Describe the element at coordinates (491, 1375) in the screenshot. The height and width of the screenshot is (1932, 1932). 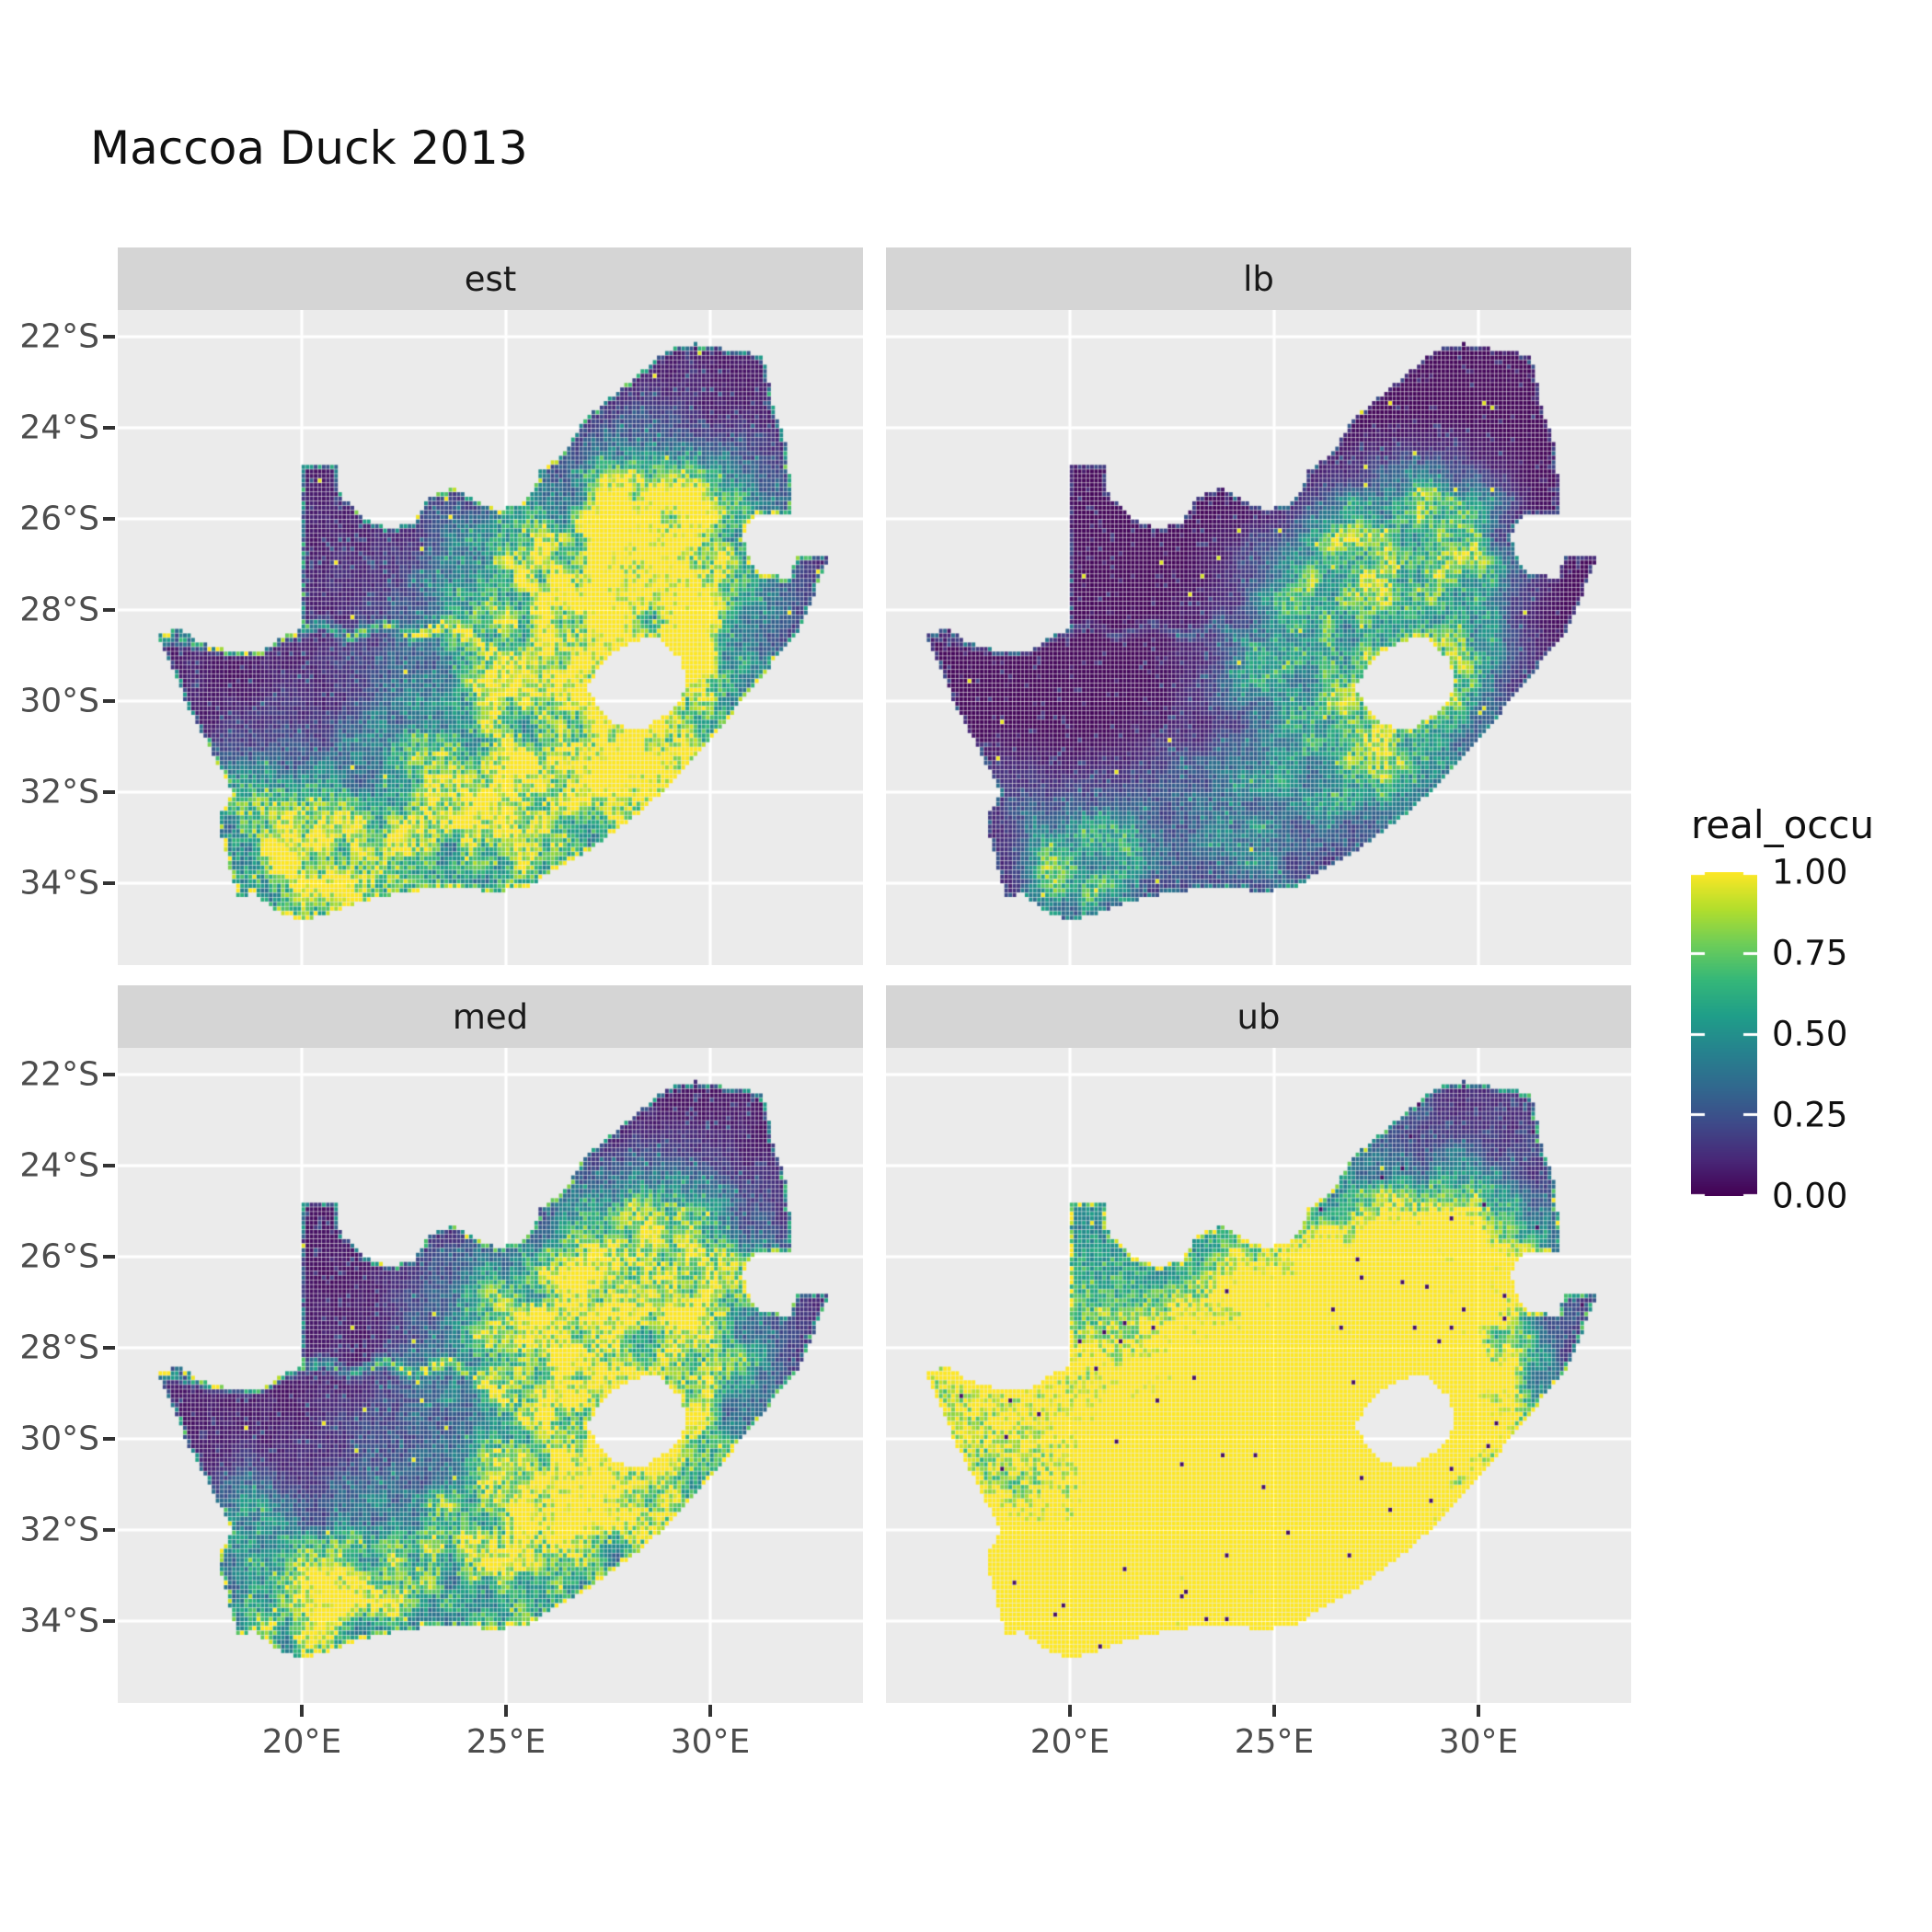
I see `map-panel-med` at that location.